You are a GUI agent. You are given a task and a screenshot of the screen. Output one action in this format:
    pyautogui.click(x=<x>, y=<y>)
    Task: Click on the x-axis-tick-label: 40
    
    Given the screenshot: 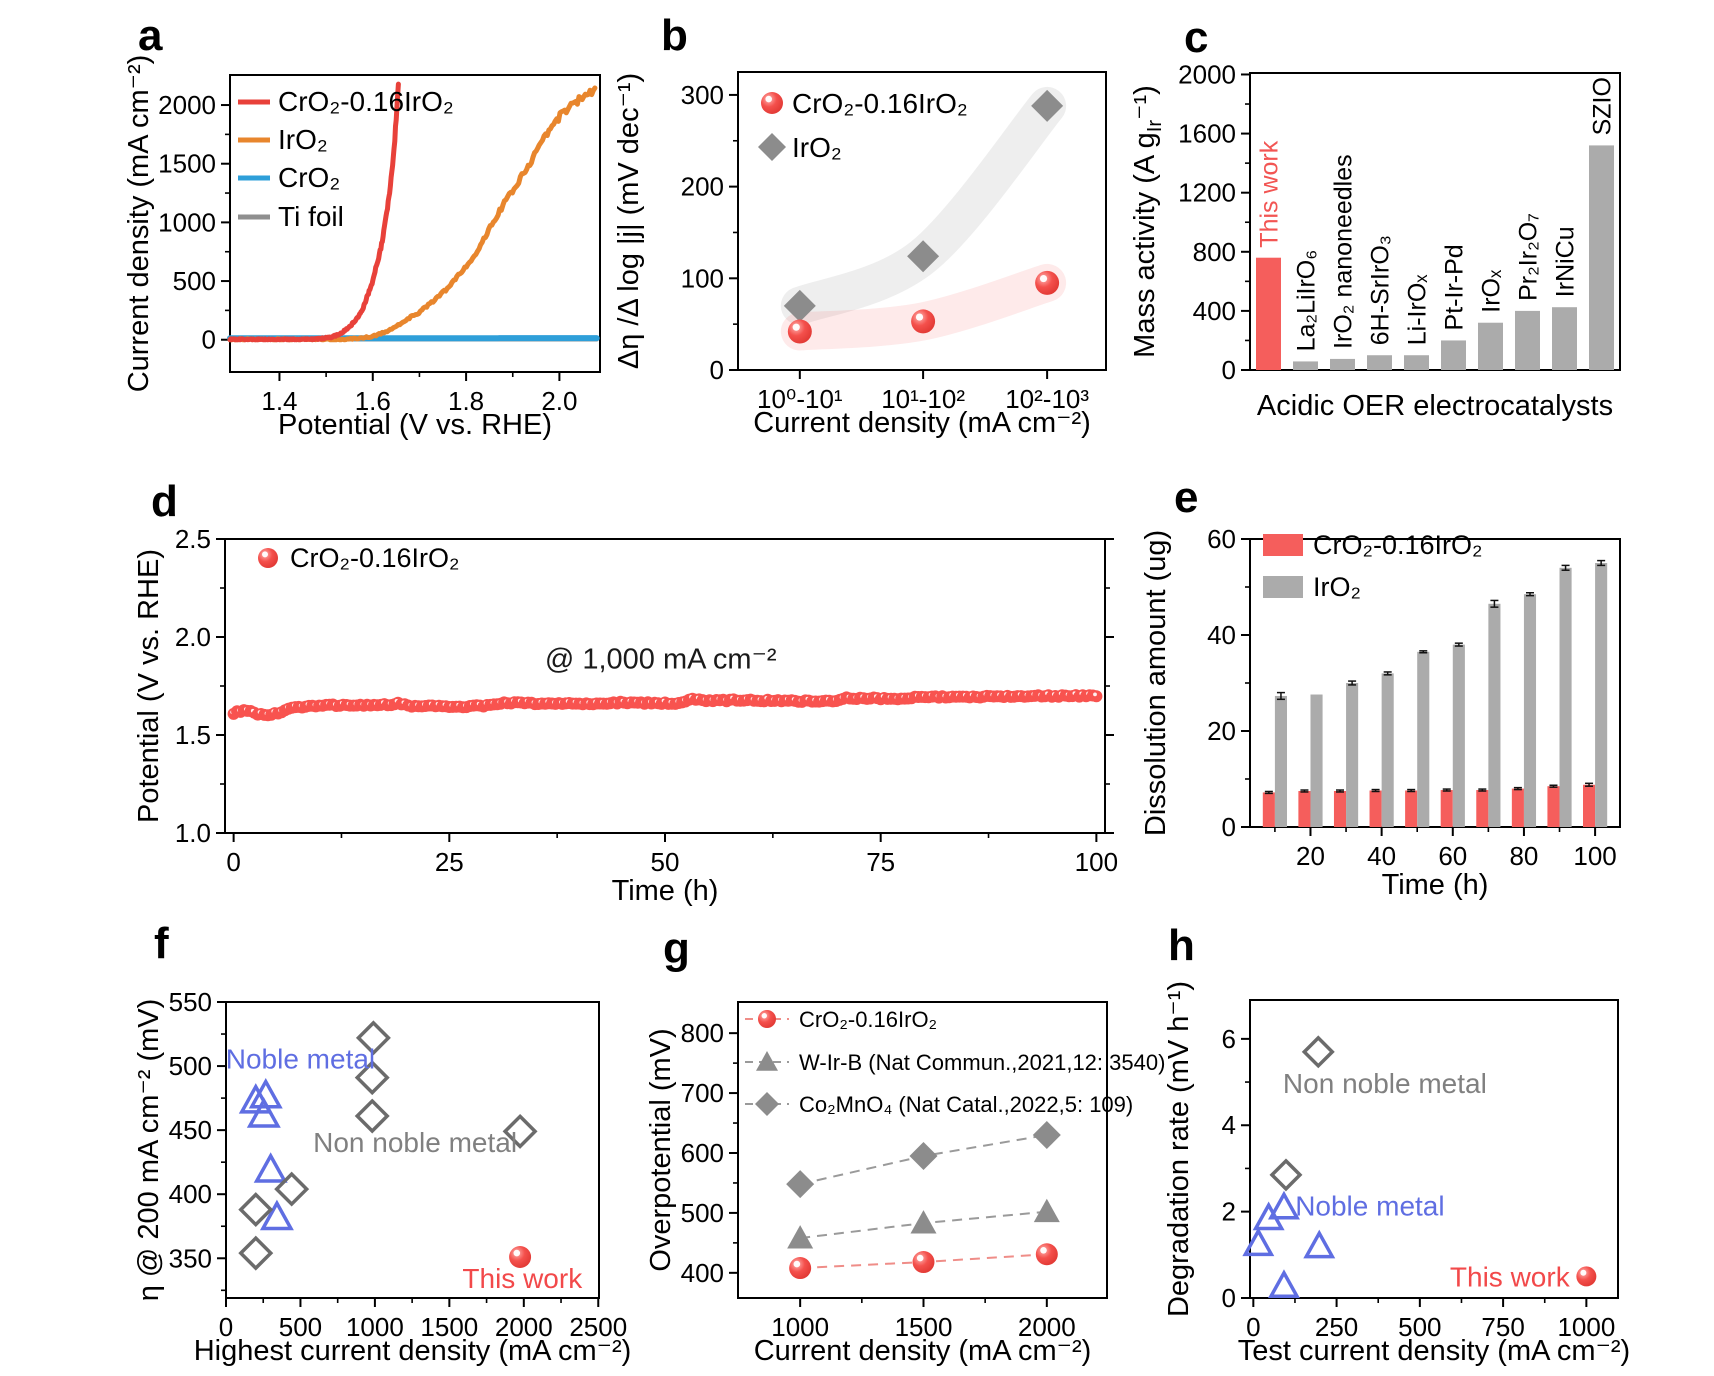 What is the action you would take?
    pyautogui.click(x=1381, y=856)
    